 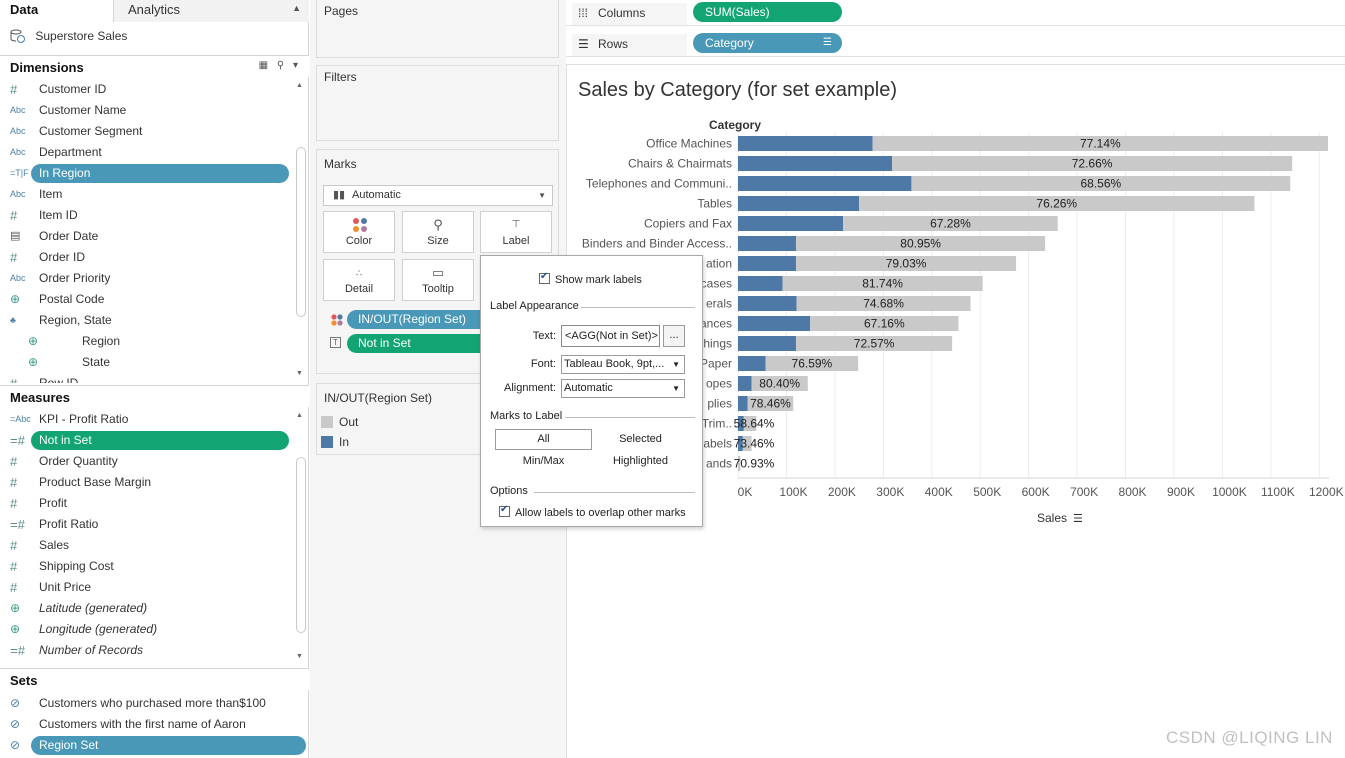 I want to click on set-item: ⊘ Region Set, so click(x=154, y=745).